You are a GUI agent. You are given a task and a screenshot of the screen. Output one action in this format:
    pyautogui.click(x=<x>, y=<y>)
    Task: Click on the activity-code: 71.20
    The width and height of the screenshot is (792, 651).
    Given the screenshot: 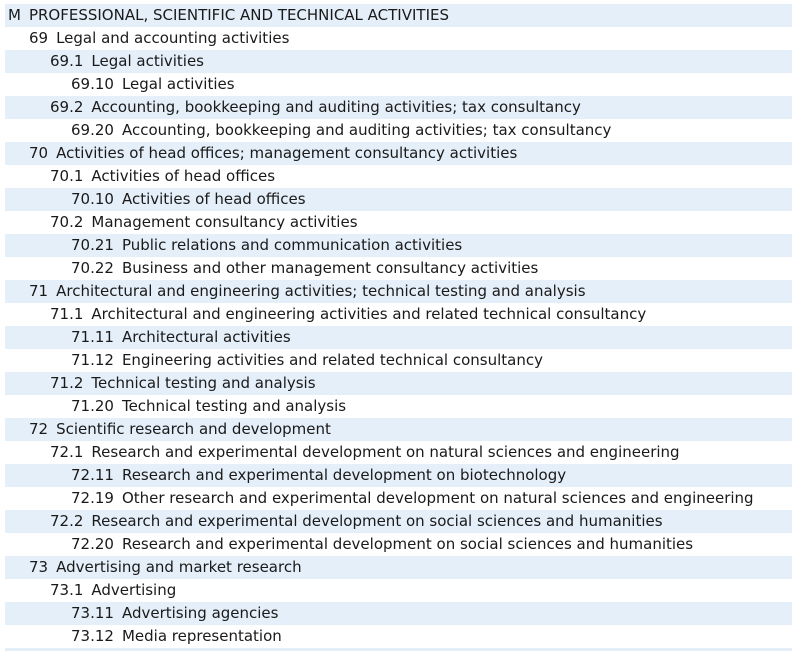 What is the action you would take?
    pyautogui.click(x=92, y=406)
    